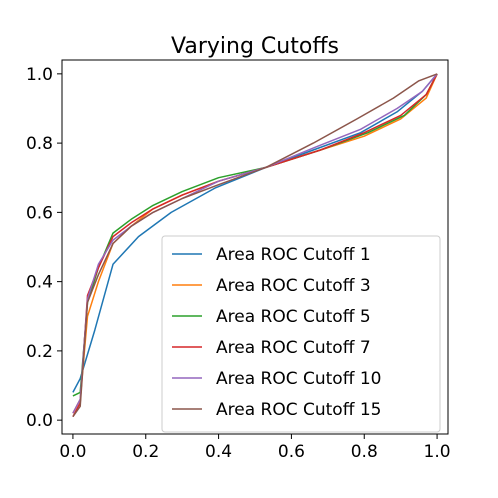 This screenshot has height=498, width=498. What do you see at coordinates (72, 452) in the screenshot?
I see `x-tick-label: 0.0` at bounding box center [72, 452].